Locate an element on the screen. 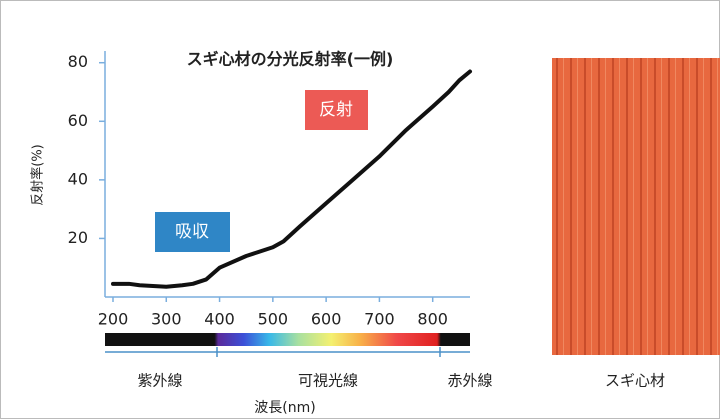 The width and height of the screenshot is (720, 419). y-tick-label: 40 is located at coordinates (78, 178).